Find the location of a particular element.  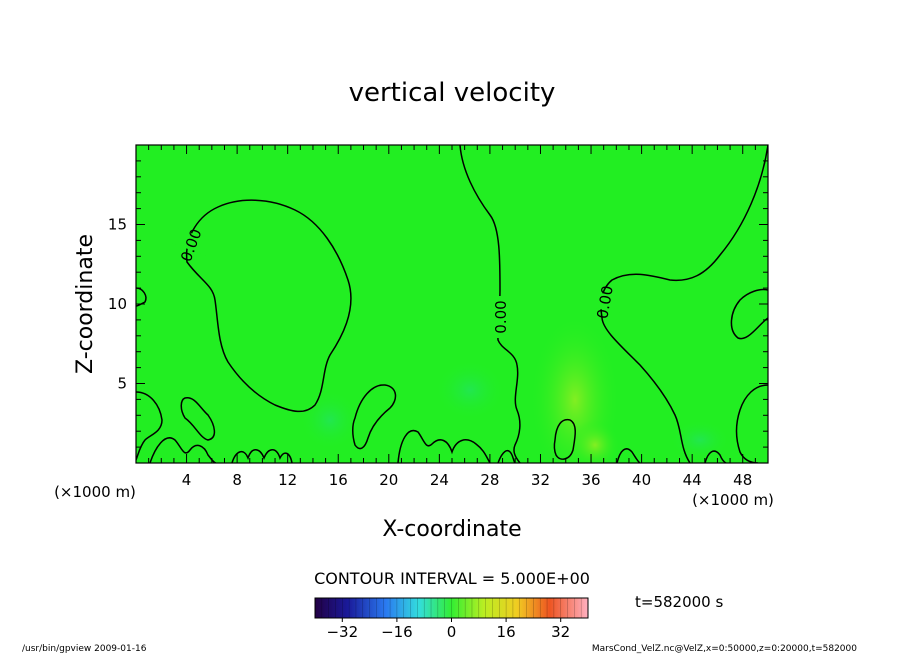

chart-title: vertical velocity is located at coordinates (452, 93).